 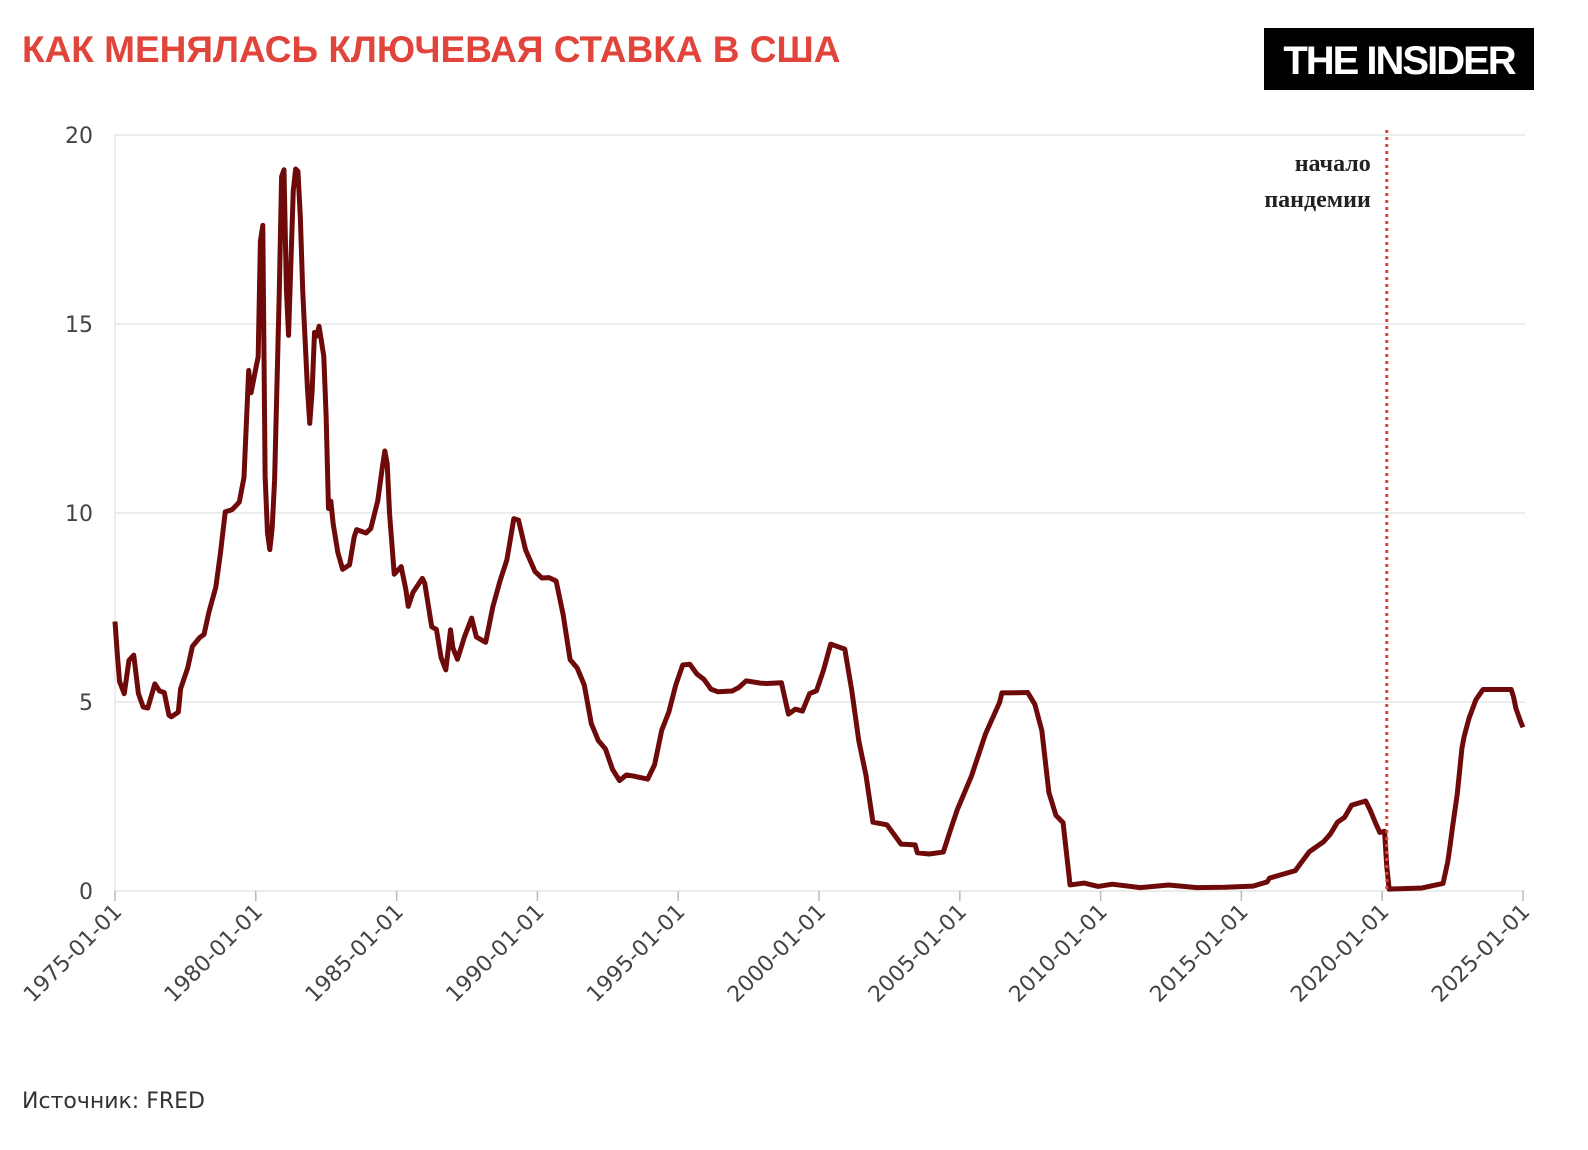 What do you see at coordinates (86, 892) in the screenshot?
I see `y-tick-label: 0` at bounding box center [86, 892].